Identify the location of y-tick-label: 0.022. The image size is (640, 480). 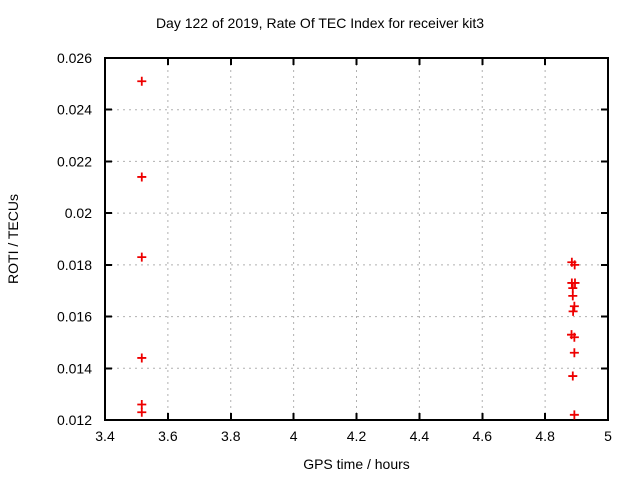
(74, 161).